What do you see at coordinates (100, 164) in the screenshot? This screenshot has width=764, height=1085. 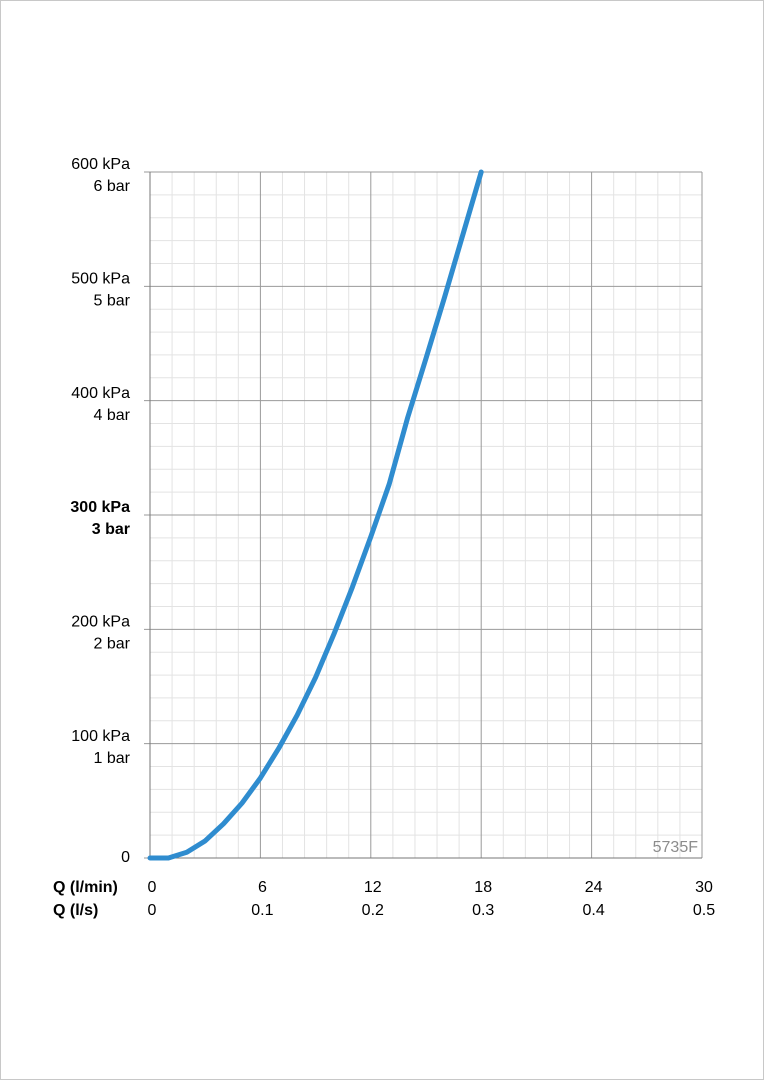 I see `y-tick-label: 600 kPa` at bounding box center [100, 164].